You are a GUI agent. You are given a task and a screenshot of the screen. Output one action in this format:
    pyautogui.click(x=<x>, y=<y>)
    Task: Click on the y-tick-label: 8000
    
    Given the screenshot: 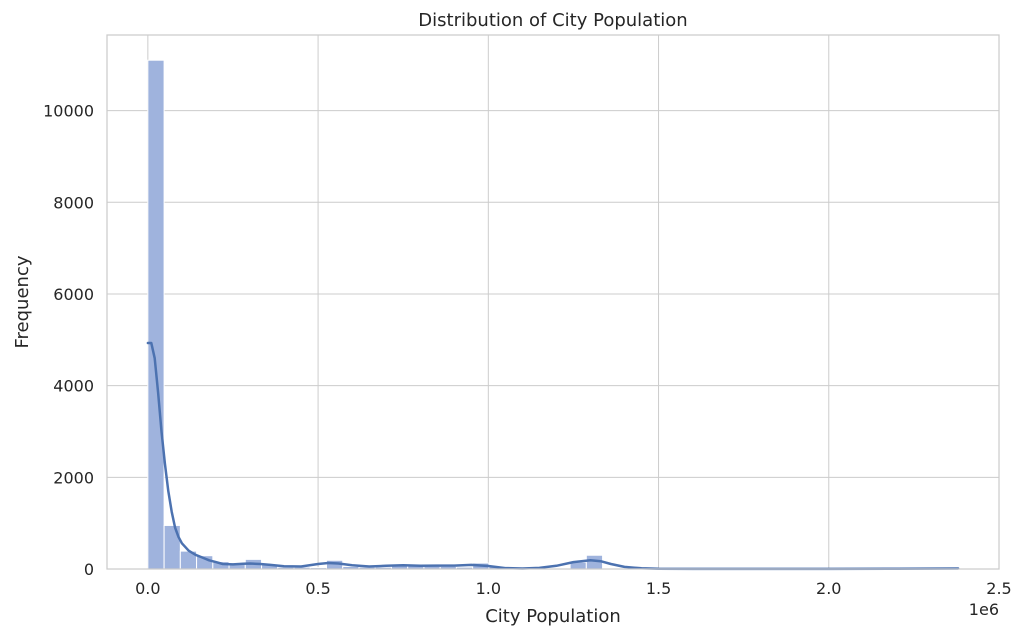 What is the action you would take?
    pyautogui.click(x=73, y=202)
    